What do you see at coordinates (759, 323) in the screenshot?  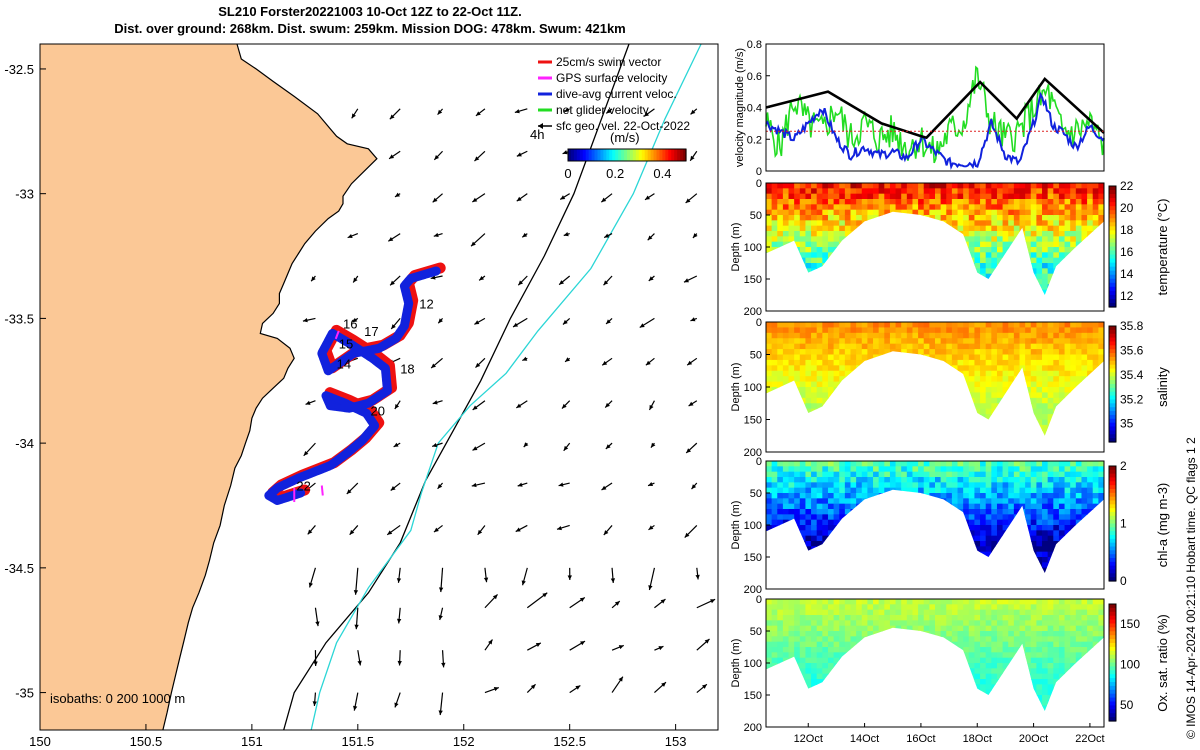 I see `depth-ytick-label: 0` at bounding box center [759, 323].